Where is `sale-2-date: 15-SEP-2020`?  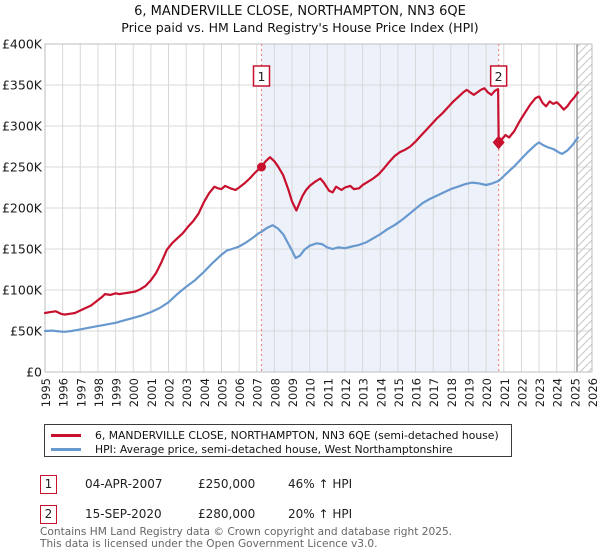 sale-2-date: 15-SEP-2020 is located at coordinates (123, 514).